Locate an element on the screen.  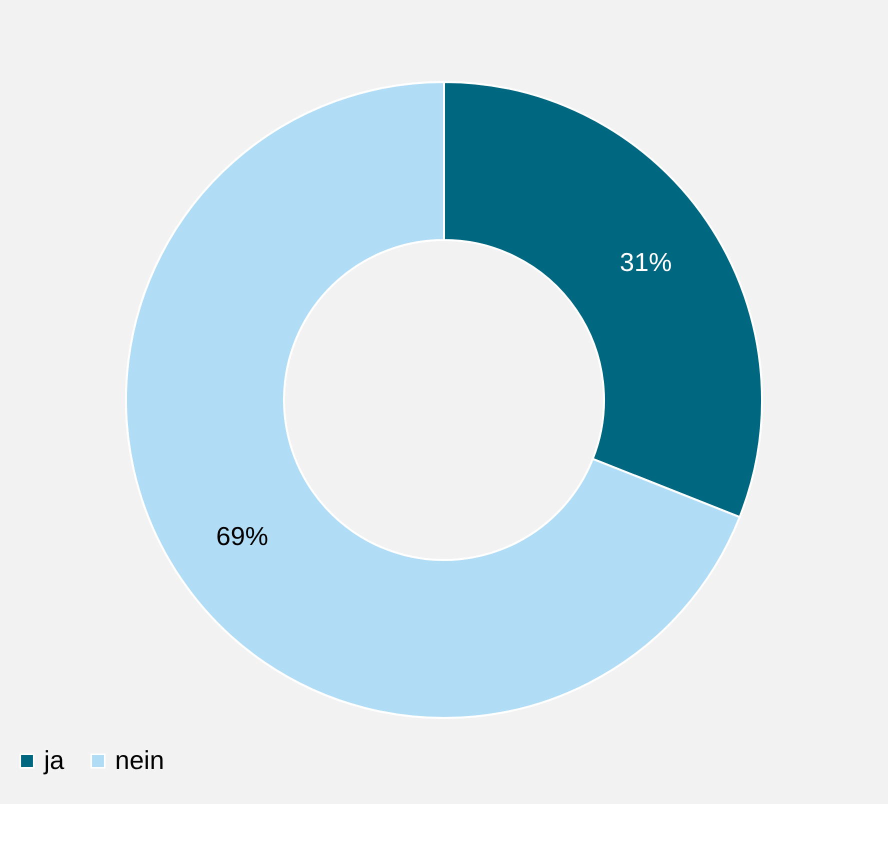
data-label: 31% is located at coordinates (646, 261).